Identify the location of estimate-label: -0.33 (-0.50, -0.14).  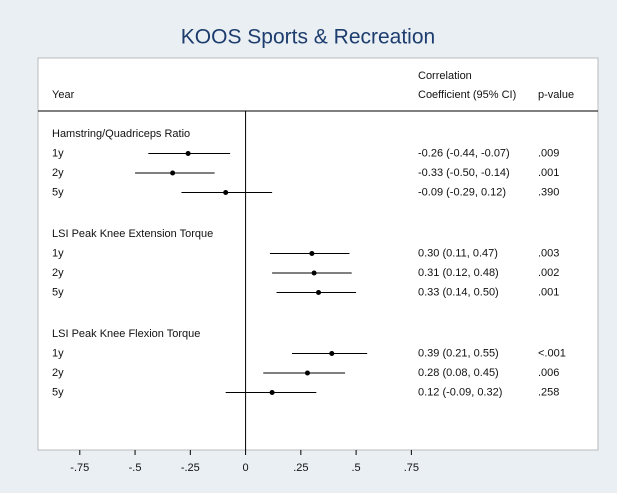
(464, 173).